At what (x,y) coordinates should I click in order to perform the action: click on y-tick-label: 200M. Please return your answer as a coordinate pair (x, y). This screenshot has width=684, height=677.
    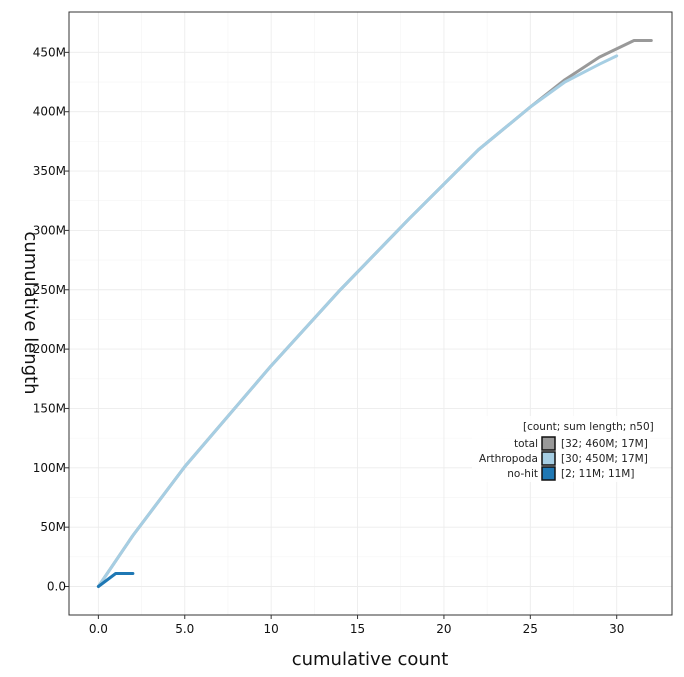
    Looking at the image, I should click on (49, 349).